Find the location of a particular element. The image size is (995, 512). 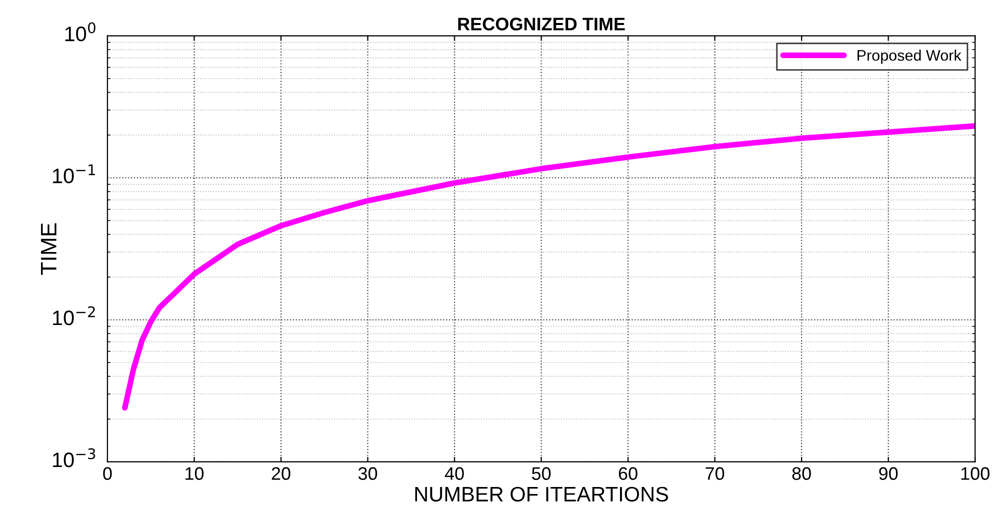

x-tick-label: 90 is located at coordinates (888, 473).